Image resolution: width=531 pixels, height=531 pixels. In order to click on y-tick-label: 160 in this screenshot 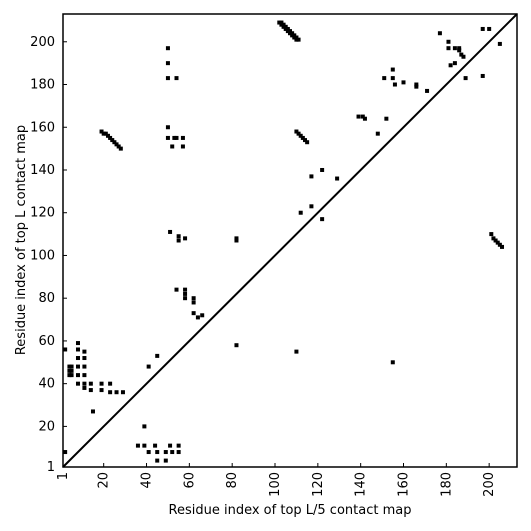, I will do `click(42, 127)`.